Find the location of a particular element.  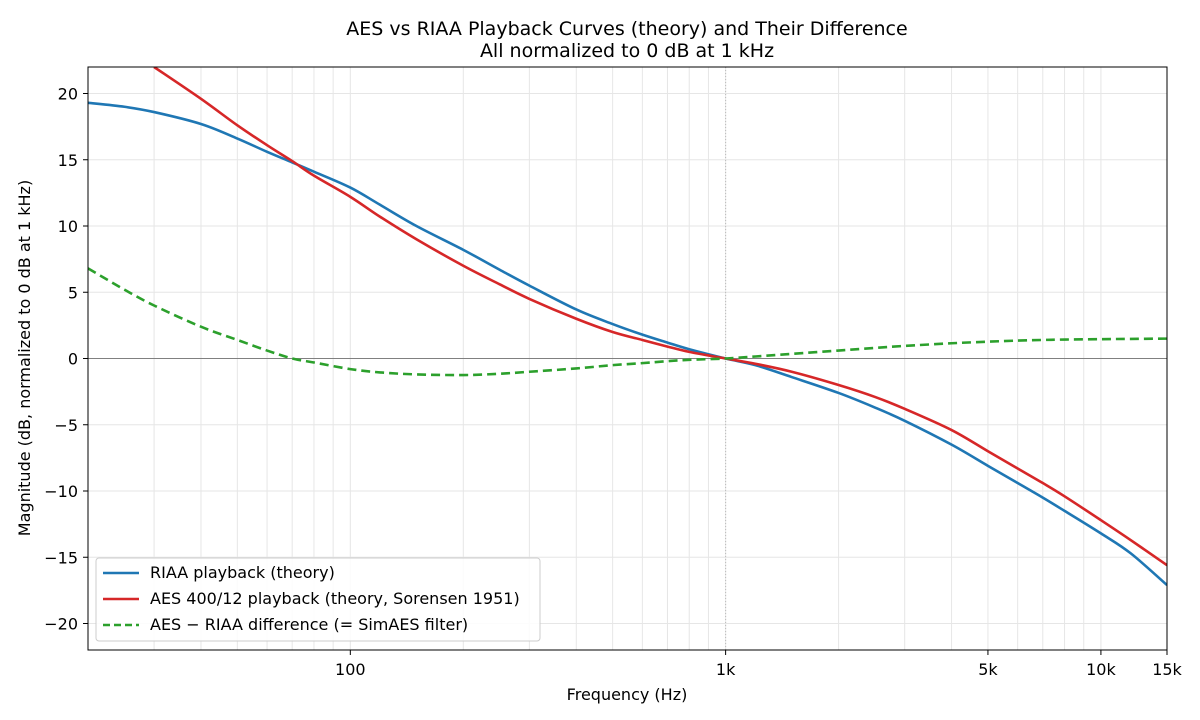

x-tick-label: 1k is located at coordinates (726, 669).